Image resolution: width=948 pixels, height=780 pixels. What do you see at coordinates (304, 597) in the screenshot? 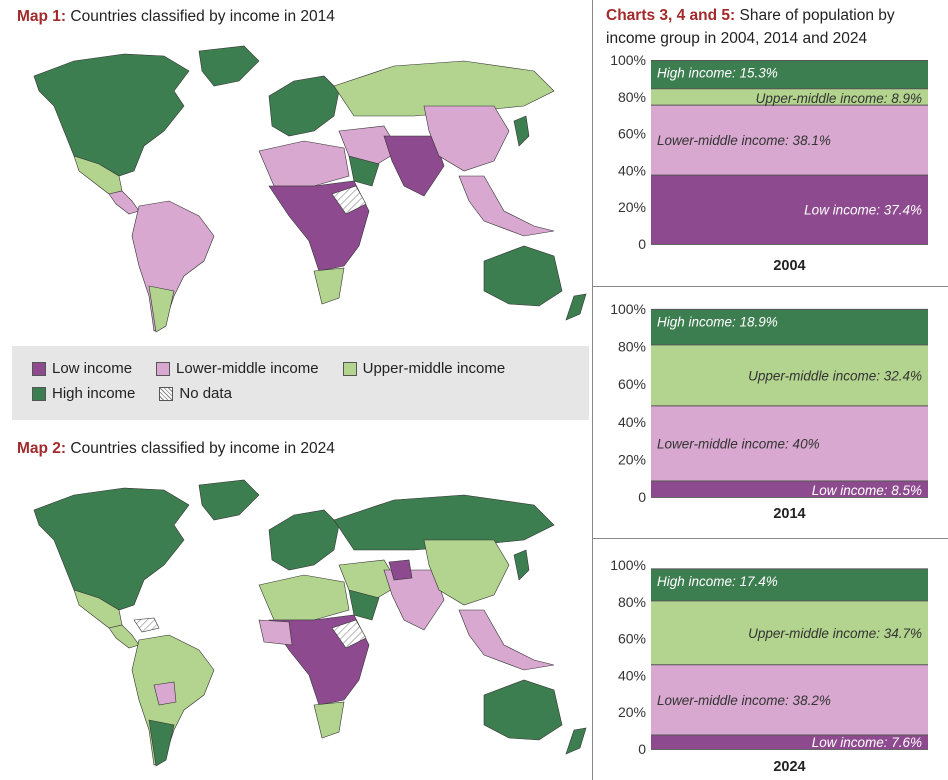
I see `map2-north-africa` at bounding box center [304, 597].